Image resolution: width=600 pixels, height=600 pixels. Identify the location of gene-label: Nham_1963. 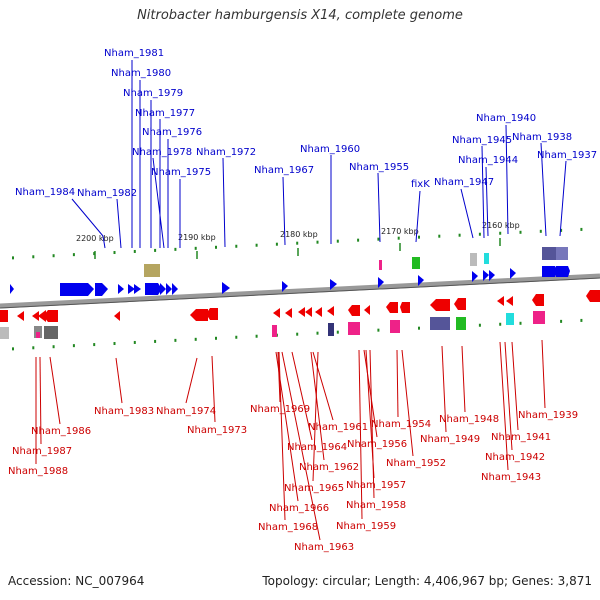
(324, 547).